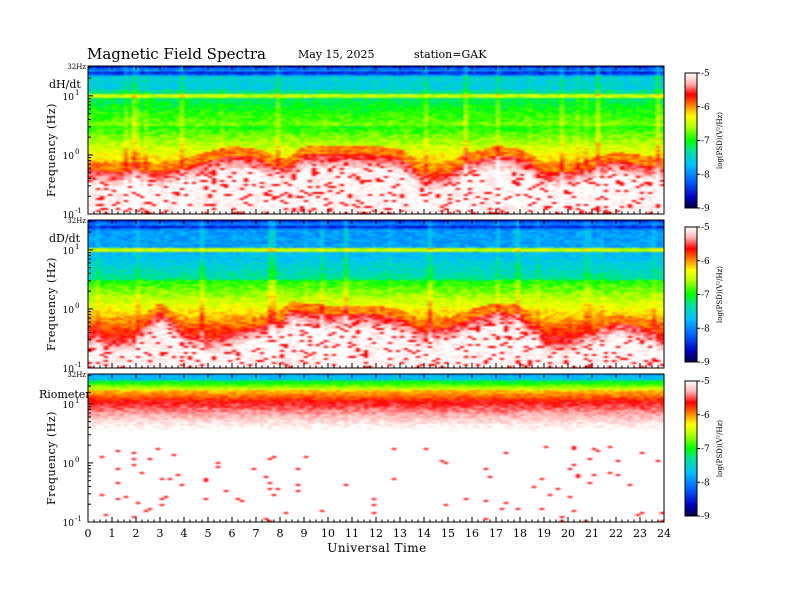 The image size is (792, 612). What do you see at coordinates (65, 394) in the screenshot?
I see `panel-label: Riometer` at bounding box center [65, 394].